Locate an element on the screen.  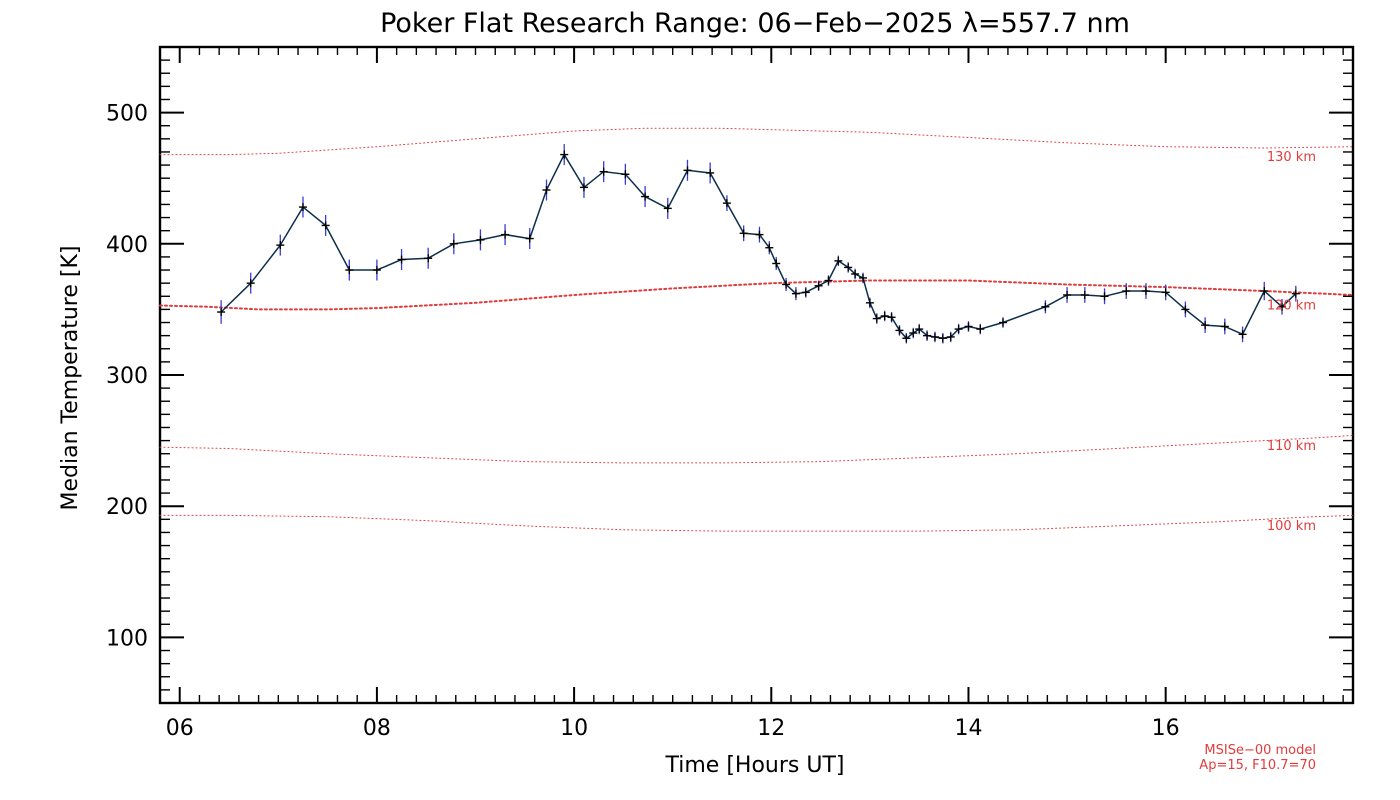
x-tick-label: 06 is located at coordinates (180, 728).